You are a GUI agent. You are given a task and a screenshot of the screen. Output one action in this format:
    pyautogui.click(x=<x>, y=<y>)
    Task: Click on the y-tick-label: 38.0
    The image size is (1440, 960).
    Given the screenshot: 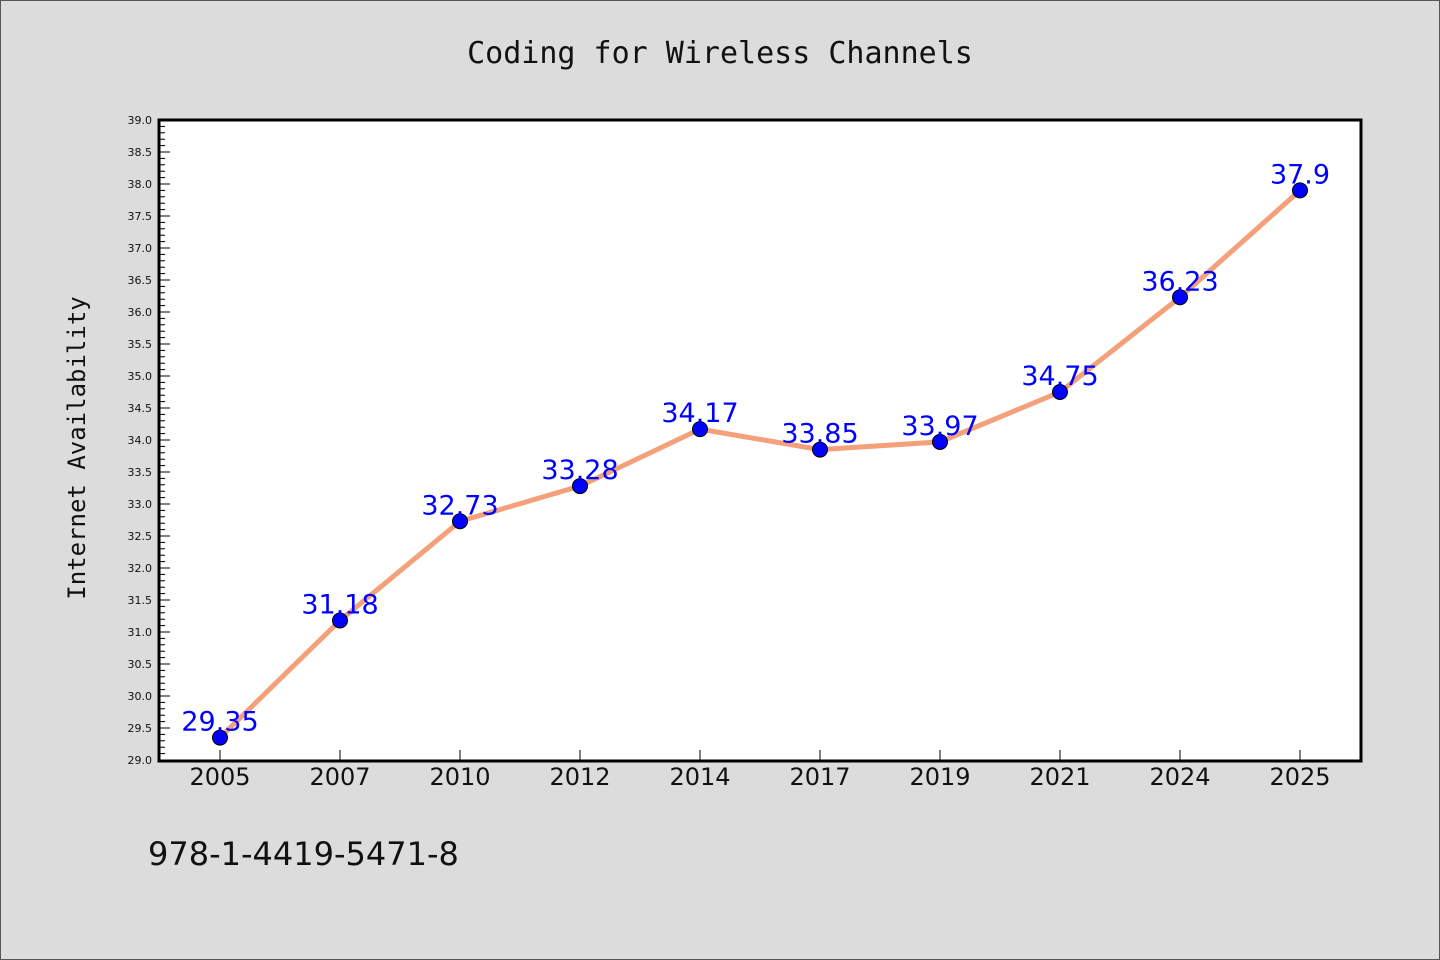 What is the action you would take?
    pyautogui.click(x=140, y=184)
    